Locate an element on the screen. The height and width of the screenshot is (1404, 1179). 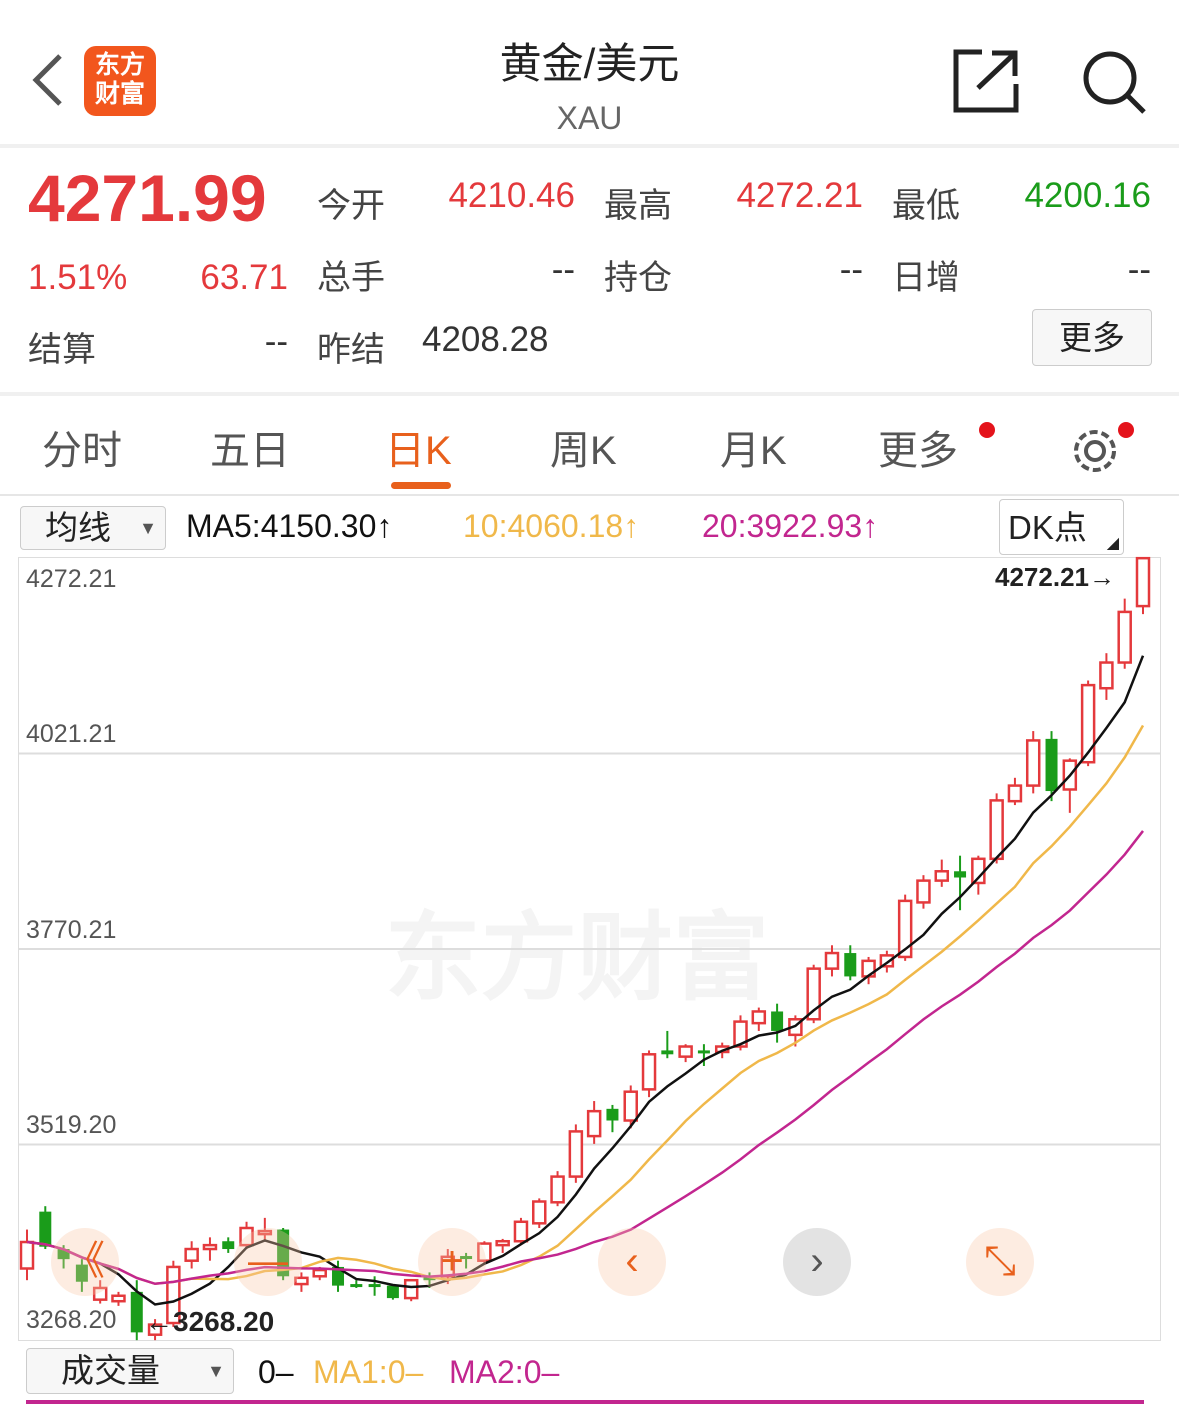
fullscreen-button: ⤡ is located at coordinates (1000, 1262).